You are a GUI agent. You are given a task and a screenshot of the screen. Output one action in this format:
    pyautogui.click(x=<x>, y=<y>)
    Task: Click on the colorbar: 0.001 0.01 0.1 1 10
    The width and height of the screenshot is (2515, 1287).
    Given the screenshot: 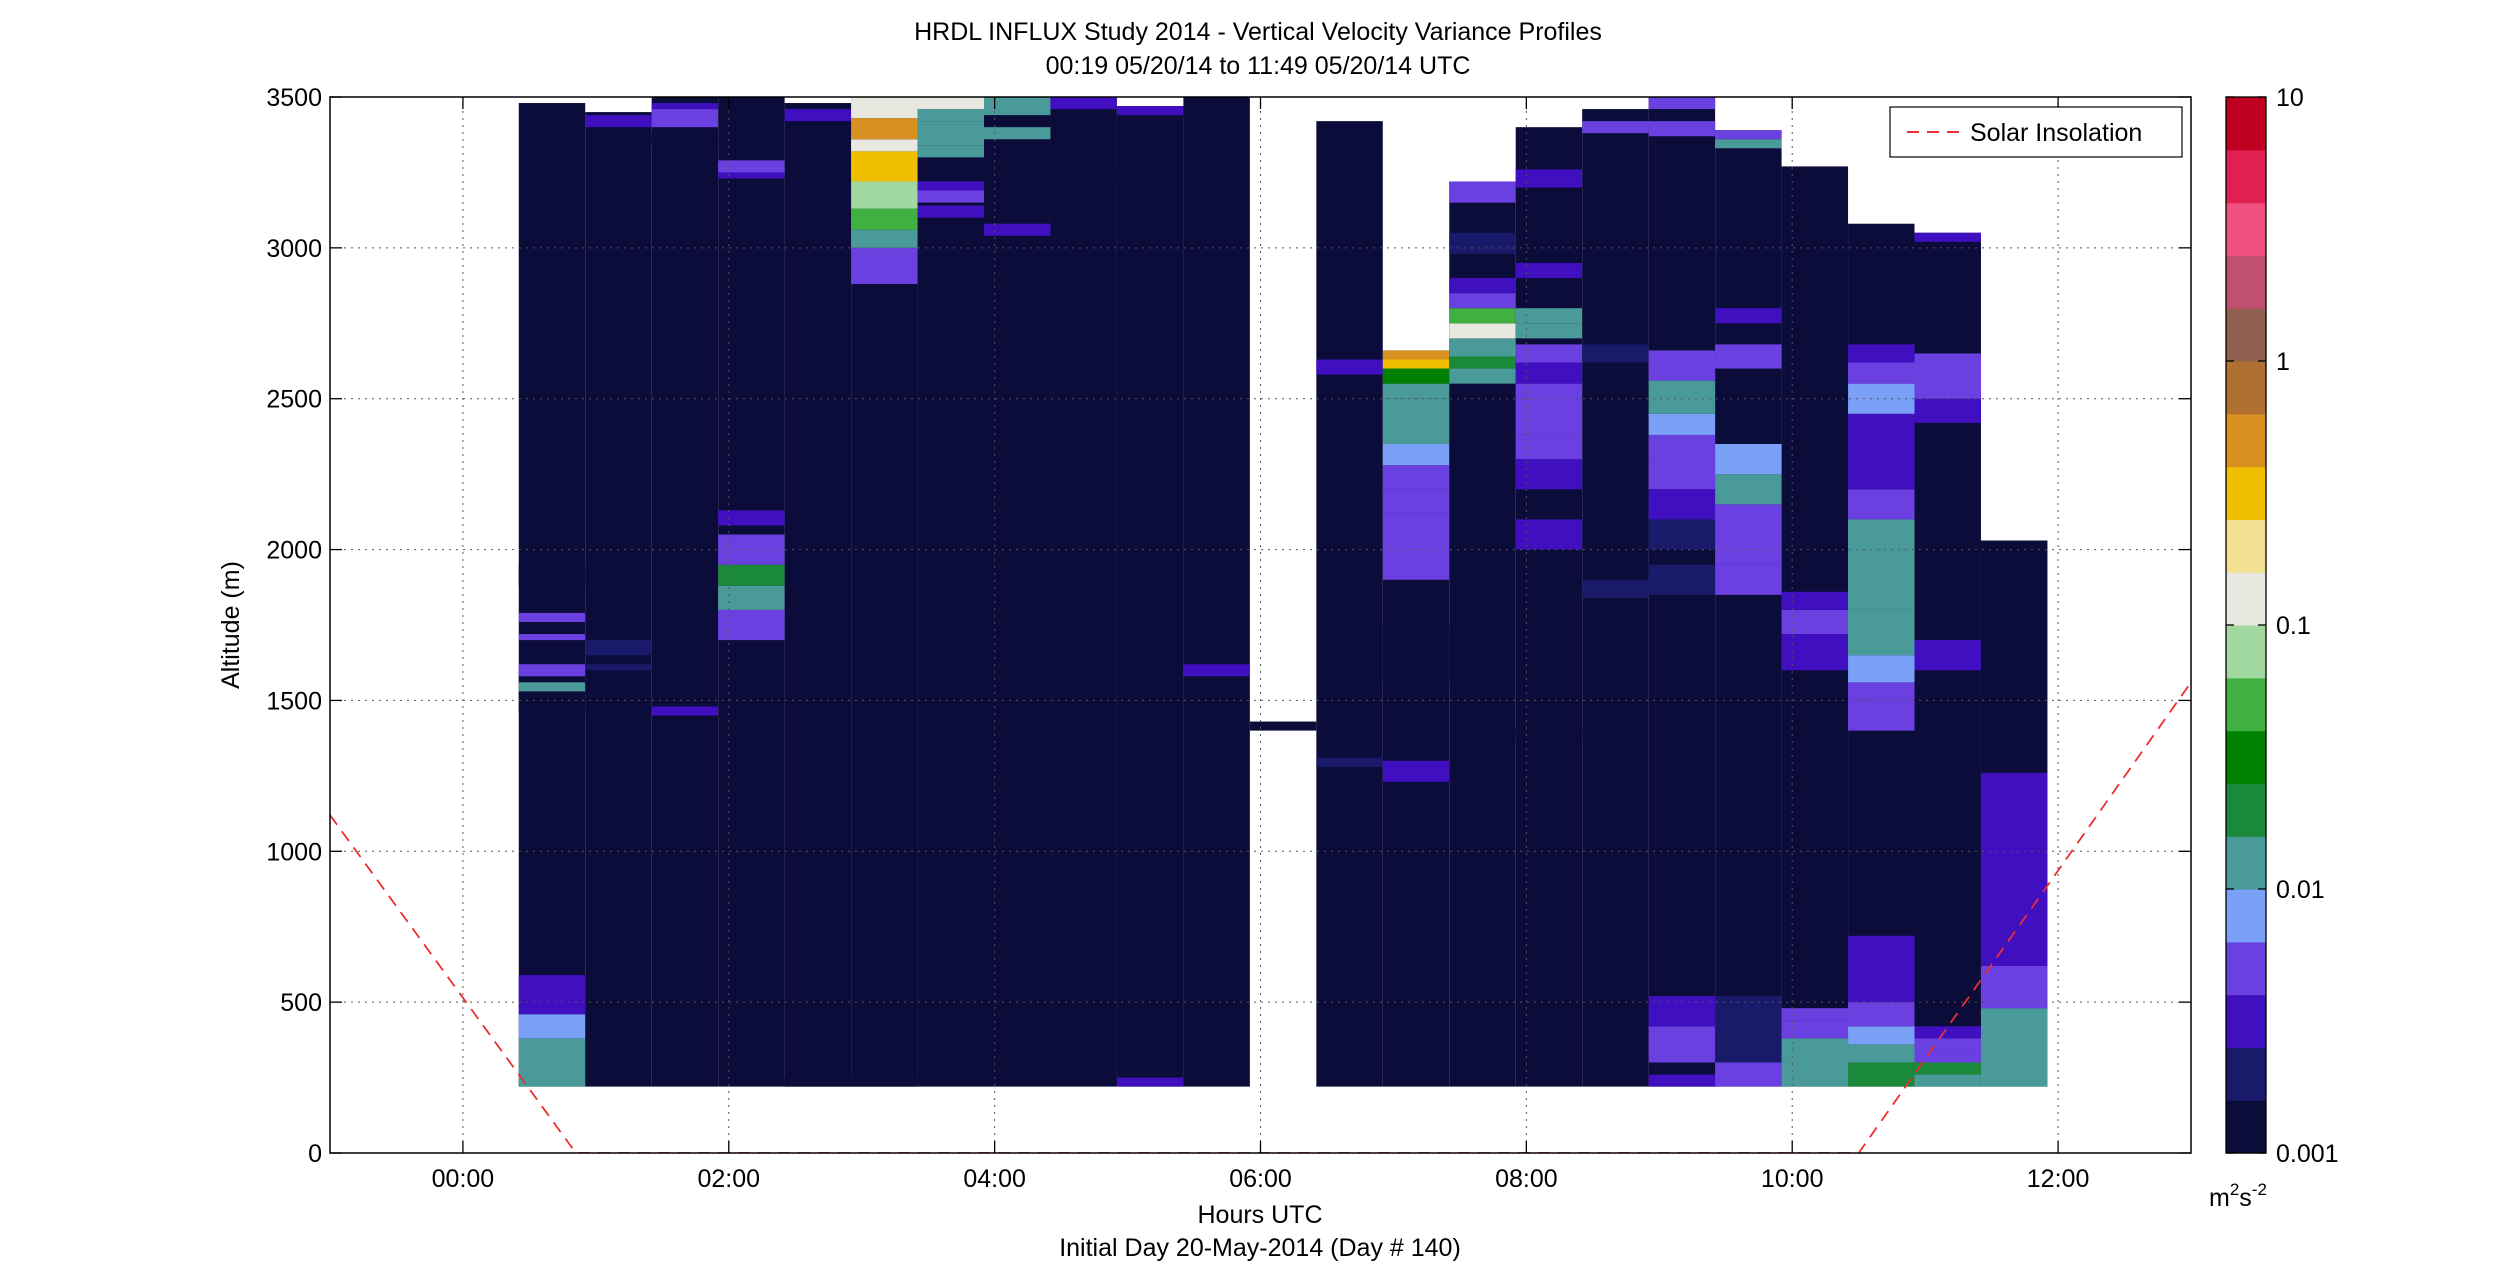 What is the action you would take?
    pyautogui.click(x=2282, y=626)
    